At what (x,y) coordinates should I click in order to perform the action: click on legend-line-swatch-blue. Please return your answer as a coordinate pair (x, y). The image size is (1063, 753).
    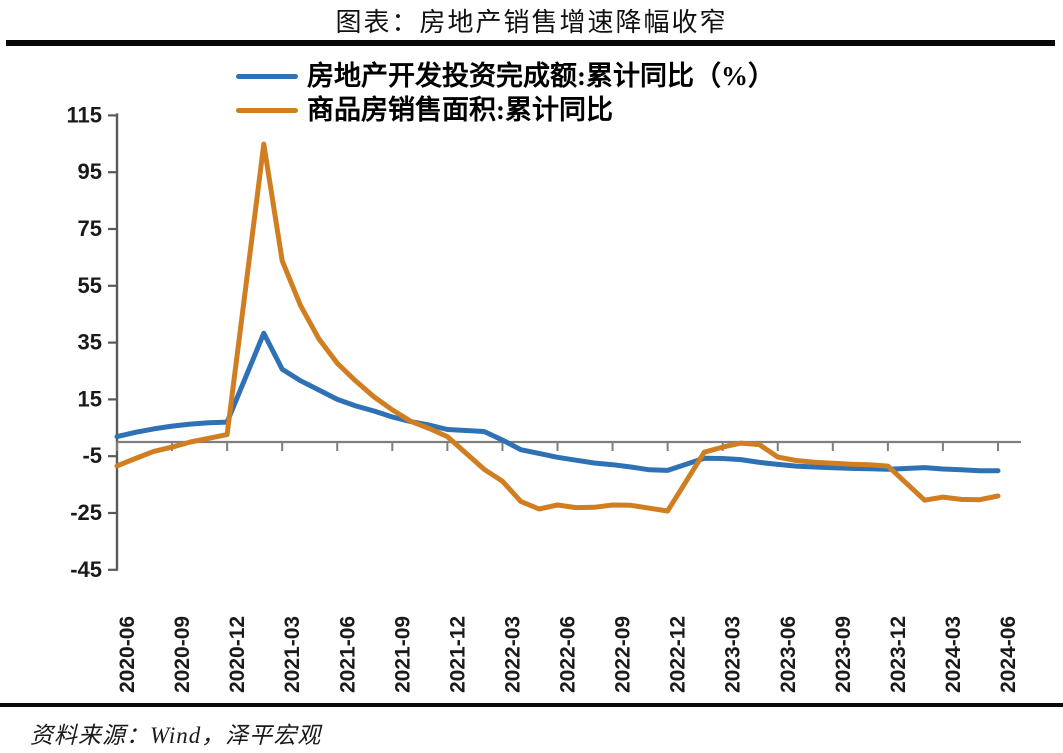
    Looking at the image, I should click on (267, 76).